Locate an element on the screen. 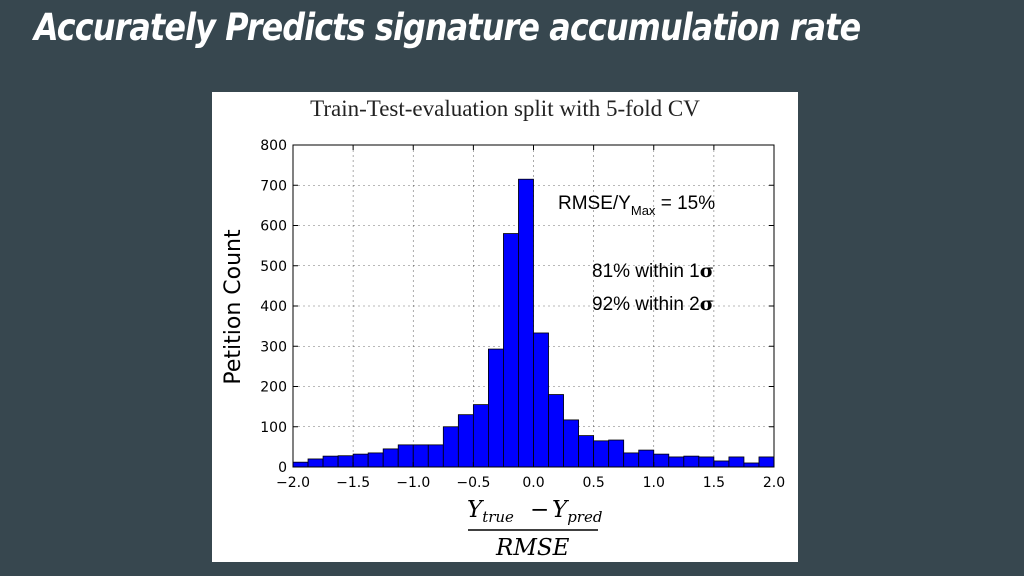  y-tick-label: 100 is located at coordinates (273, 428).